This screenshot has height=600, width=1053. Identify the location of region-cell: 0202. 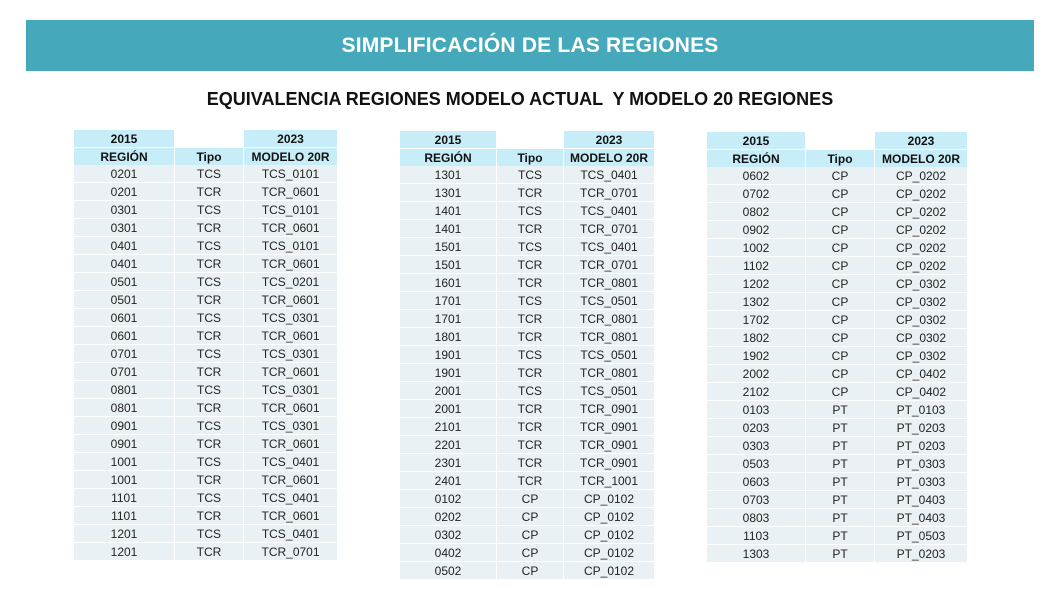
(448, 517).